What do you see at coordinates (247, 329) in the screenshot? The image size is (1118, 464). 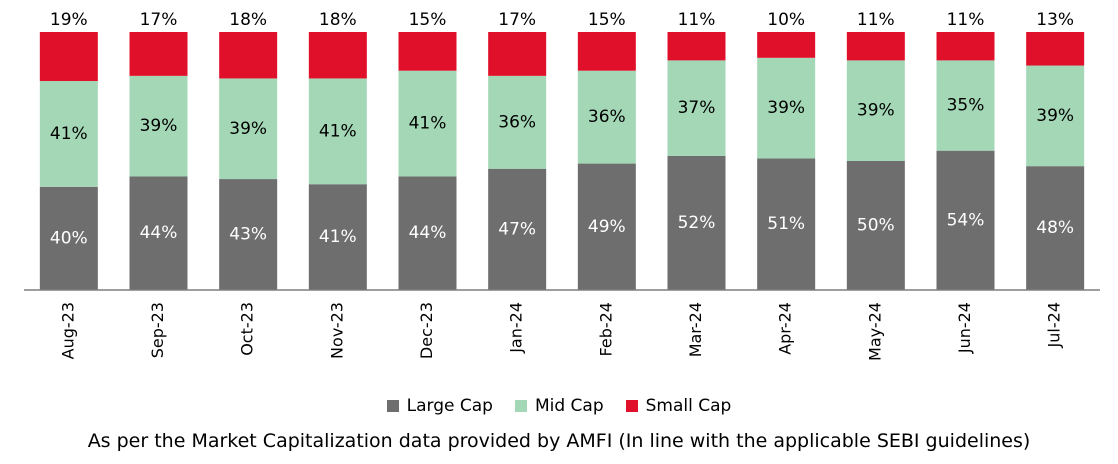 I see `x-tick-oct-23: Oct-23` at bounding box center [247, 329].